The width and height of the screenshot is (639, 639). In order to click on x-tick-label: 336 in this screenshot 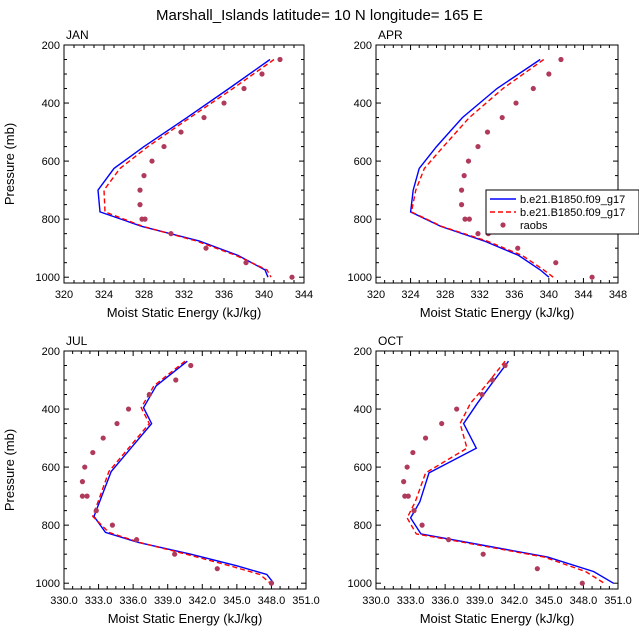, I will do `click(514, 295)`.